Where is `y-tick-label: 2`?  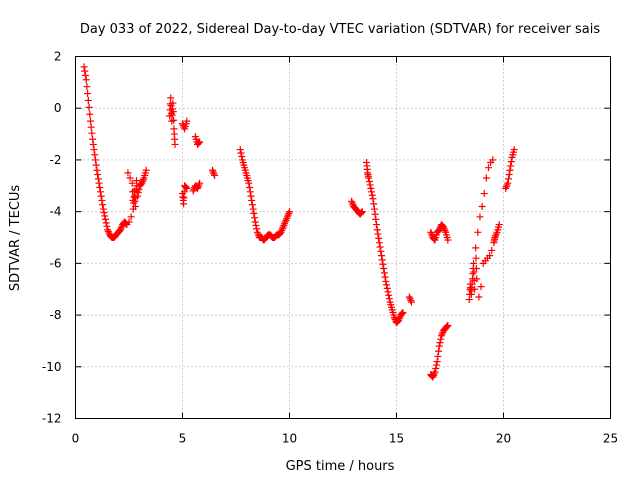 y-tick-label: 2 is located at coordinates (58, 57).